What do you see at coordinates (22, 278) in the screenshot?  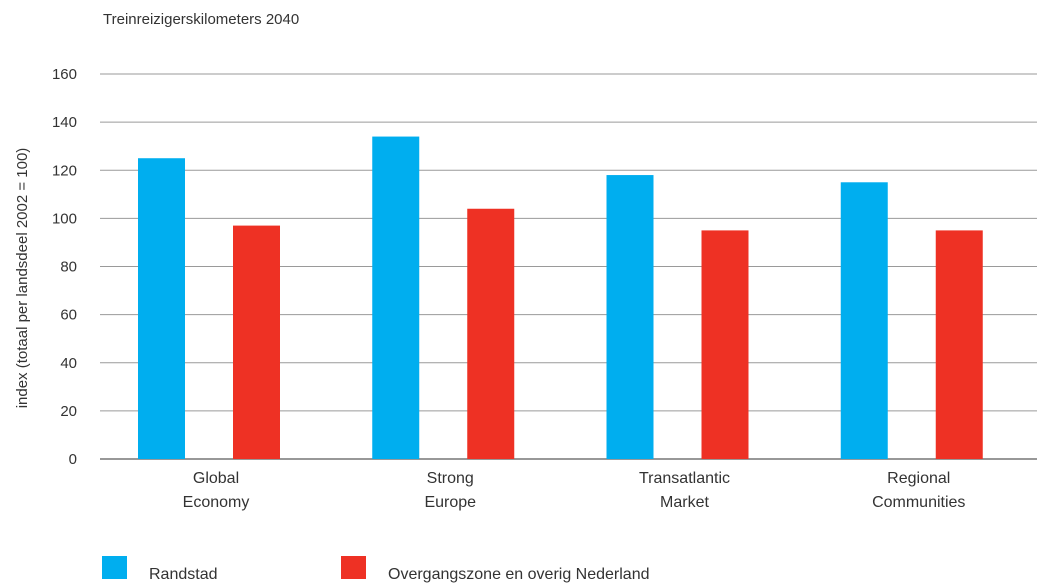 I see `y-axis-label: index (totaal per landsdeel 2002 = 100)` at bounding box center [22, 278].